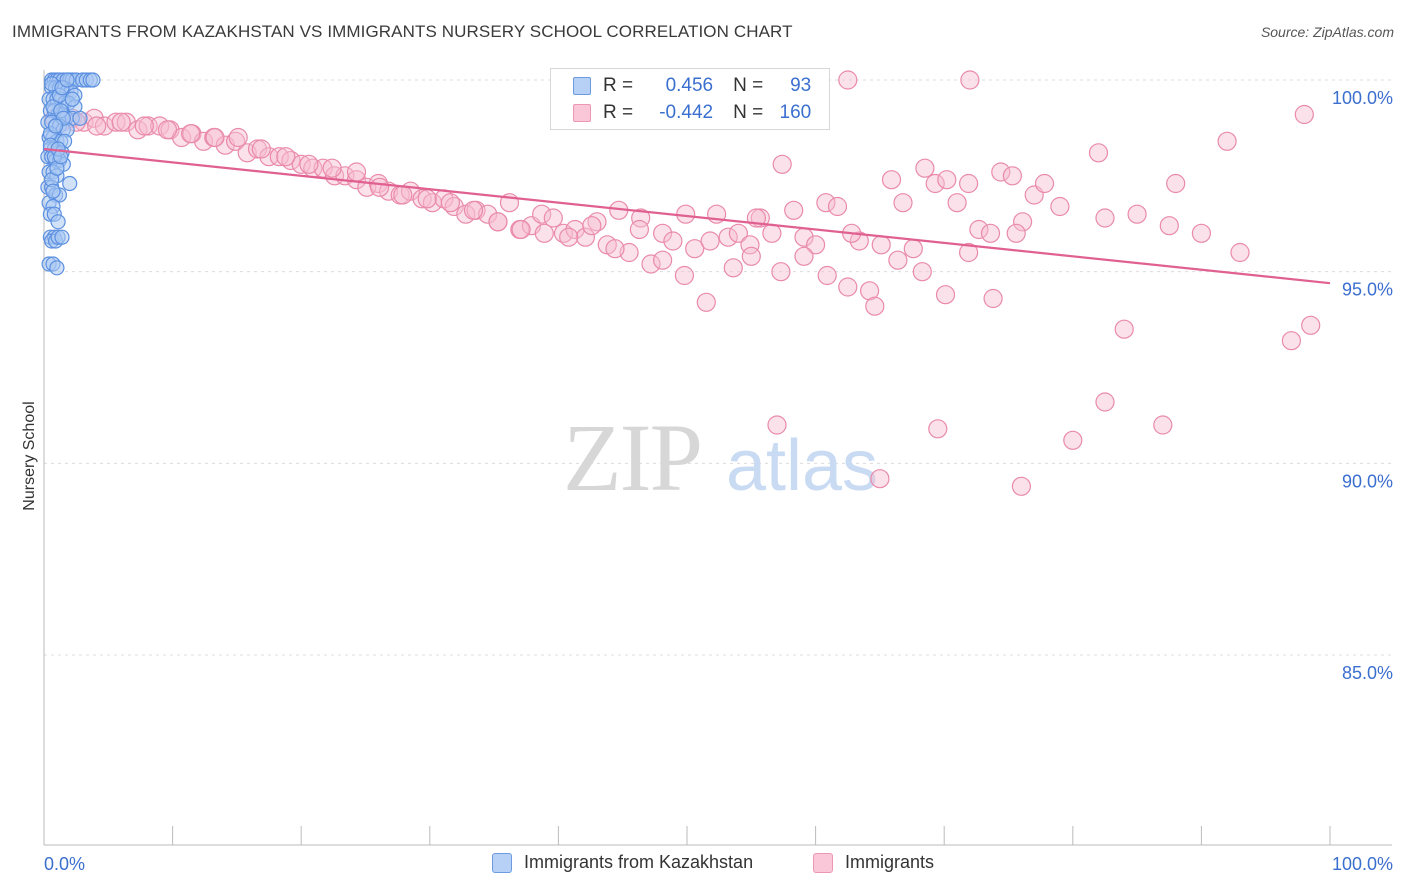  I want to click on legend-item-immigrants: Immigrants, so click(873, 862).